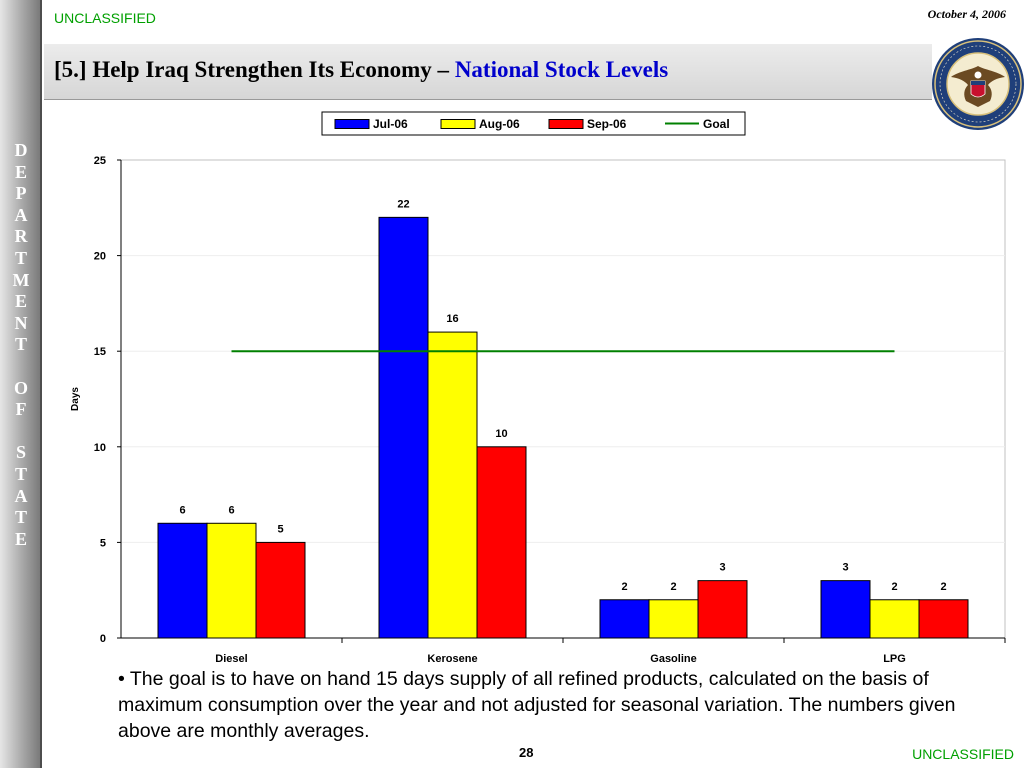 The height and width of the screenshot is (768, 1024). Describe the element at coordinates (21, 322) in the screenshot. I see `sidebar-letter: N` at that location.